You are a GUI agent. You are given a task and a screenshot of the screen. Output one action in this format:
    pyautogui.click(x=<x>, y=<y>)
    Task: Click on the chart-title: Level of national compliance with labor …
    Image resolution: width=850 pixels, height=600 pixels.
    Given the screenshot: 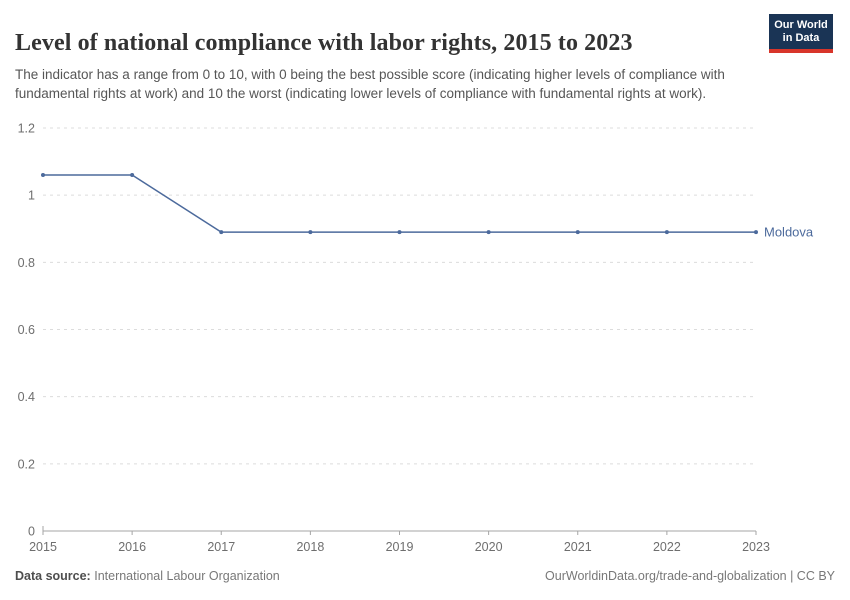 What is the action you would take?
    pyautogui.click(x=324, y=43)
    